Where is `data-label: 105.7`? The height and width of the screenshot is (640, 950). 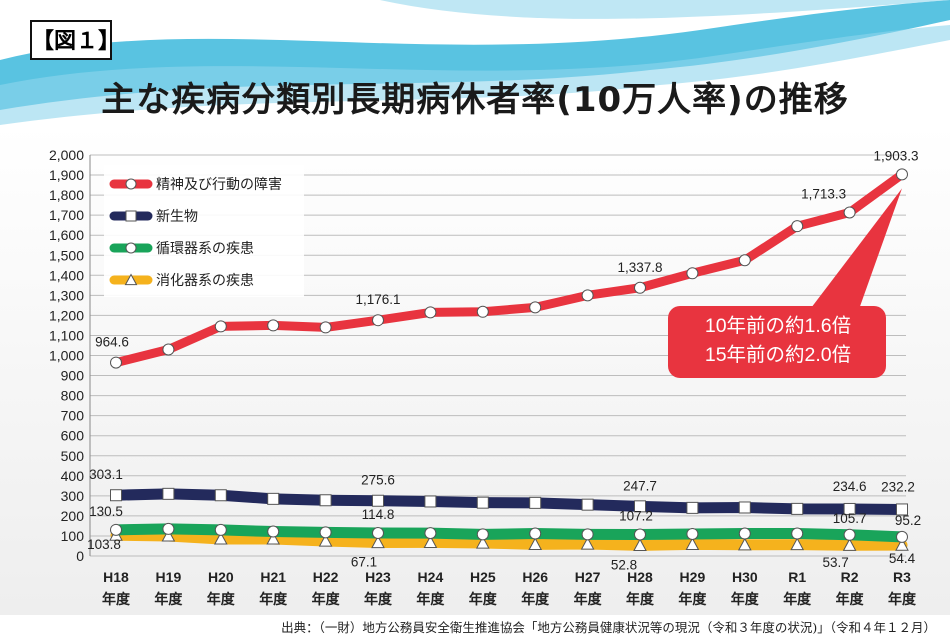 data-label: 105.7 is located at coordinates (850, 518).